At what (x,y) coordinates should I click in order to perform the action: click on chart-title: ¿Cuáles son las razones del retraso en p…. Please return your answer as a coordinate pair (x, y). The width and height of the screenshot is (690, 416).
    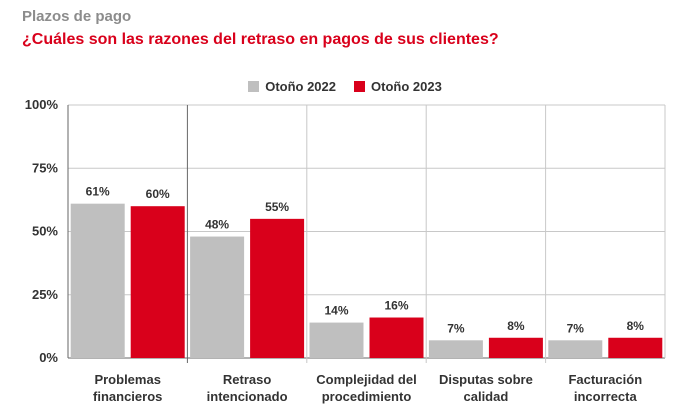
    Looking at the image, I should click on (260, 39).